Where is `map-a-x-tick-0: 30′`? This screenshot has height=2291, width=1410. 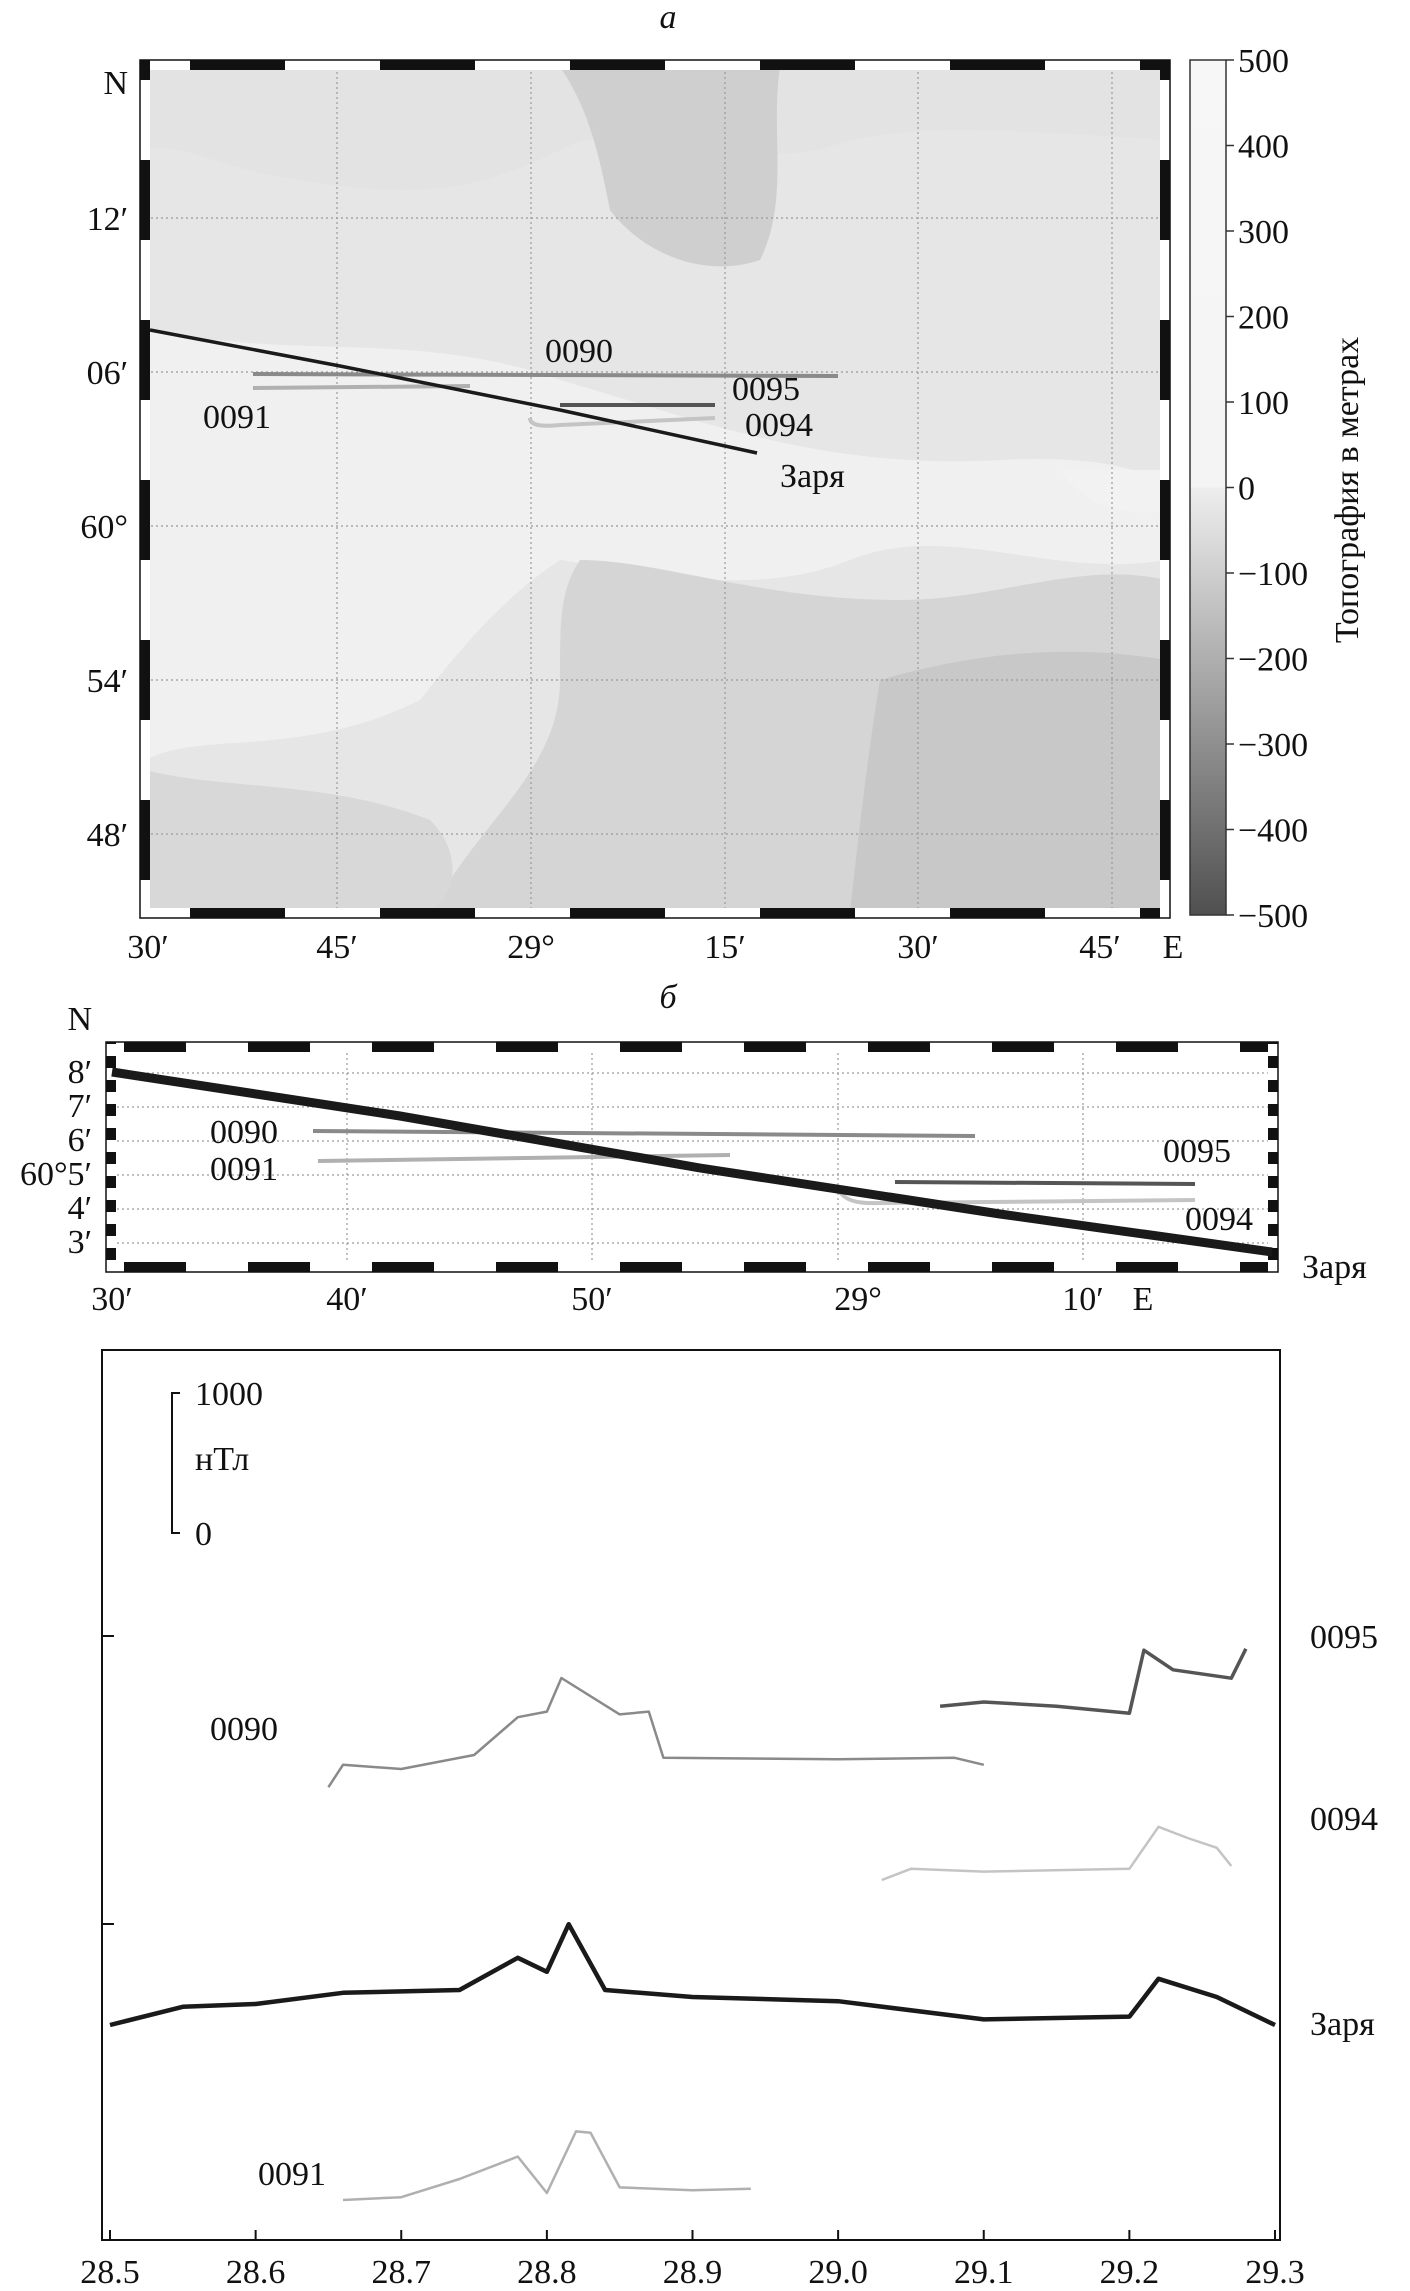 map-a-x-tick-0: 30′ is located at coordinates (147, 947).